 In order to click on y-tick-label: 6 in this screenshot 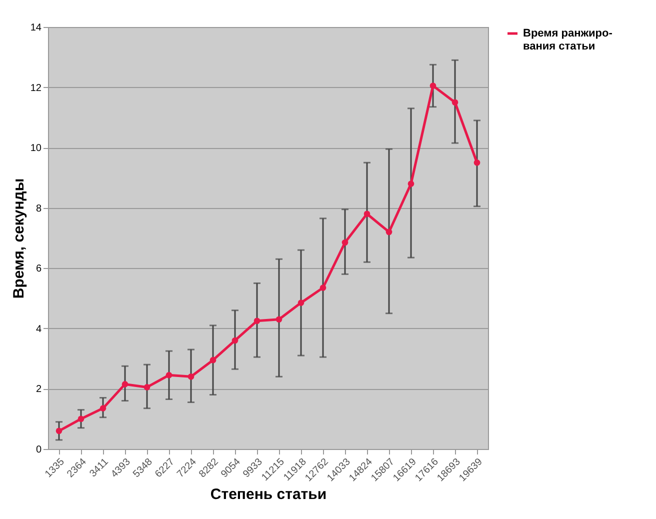, I will do `click(39, 269)`.